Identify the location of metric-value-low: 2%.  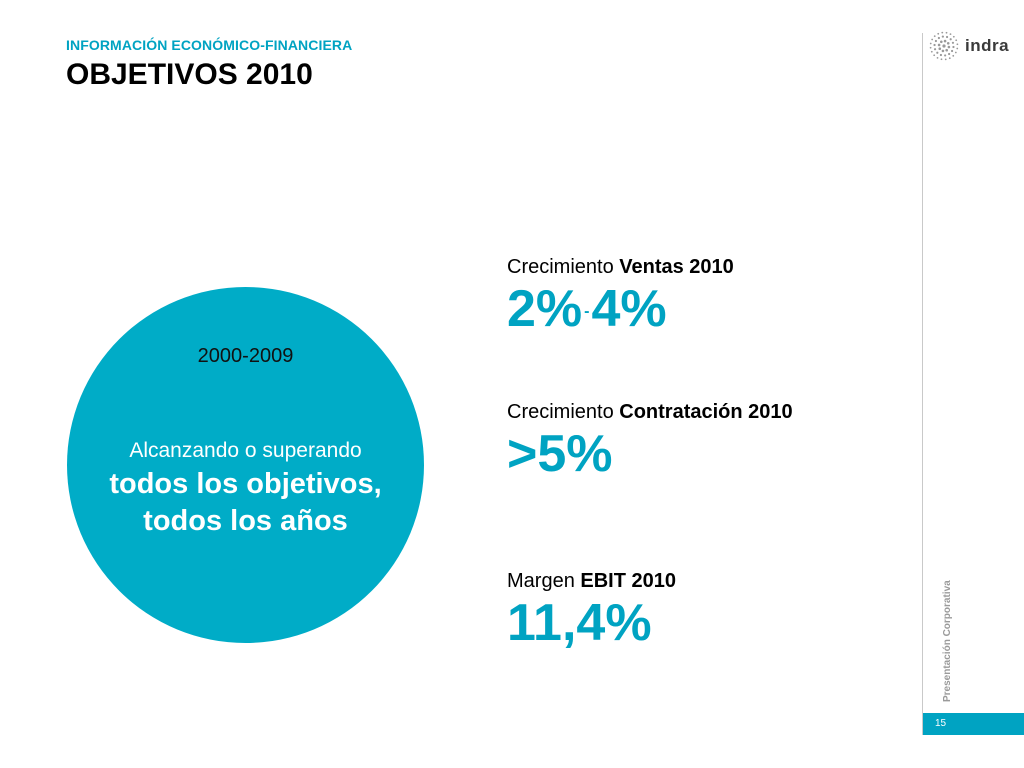
(545, 309).